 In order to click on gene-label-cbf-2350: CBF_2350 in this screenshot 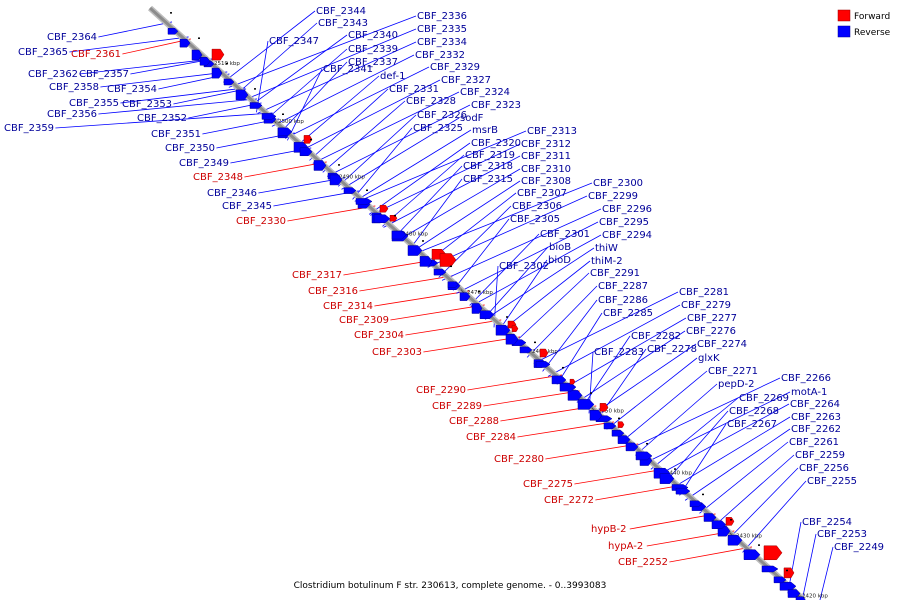, I will do `click(190, 148)`.